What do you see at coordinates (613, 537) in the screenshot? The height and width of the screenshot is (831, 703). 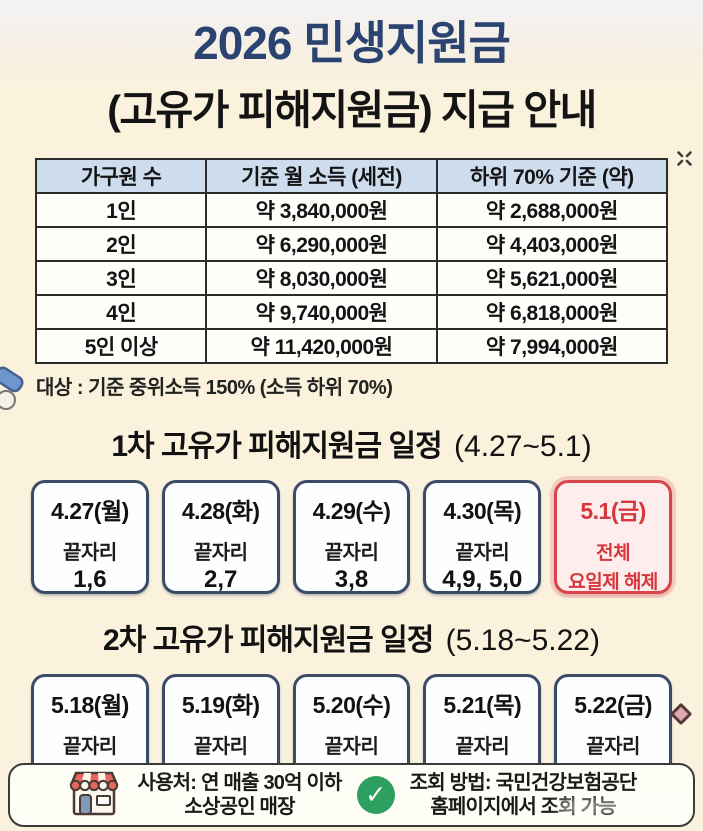 I see `schedule-card-highlighted: 5.1(금) 전체 요일제 해제` at bounding box center [613, 537].